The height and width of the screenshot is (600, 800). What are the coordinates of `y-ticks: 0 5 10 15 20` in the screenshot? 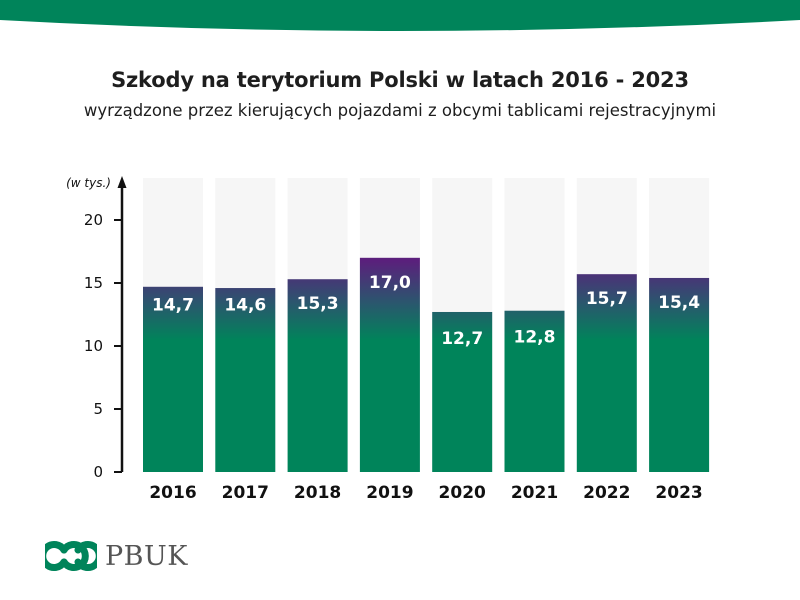 It's located at (103, 346).